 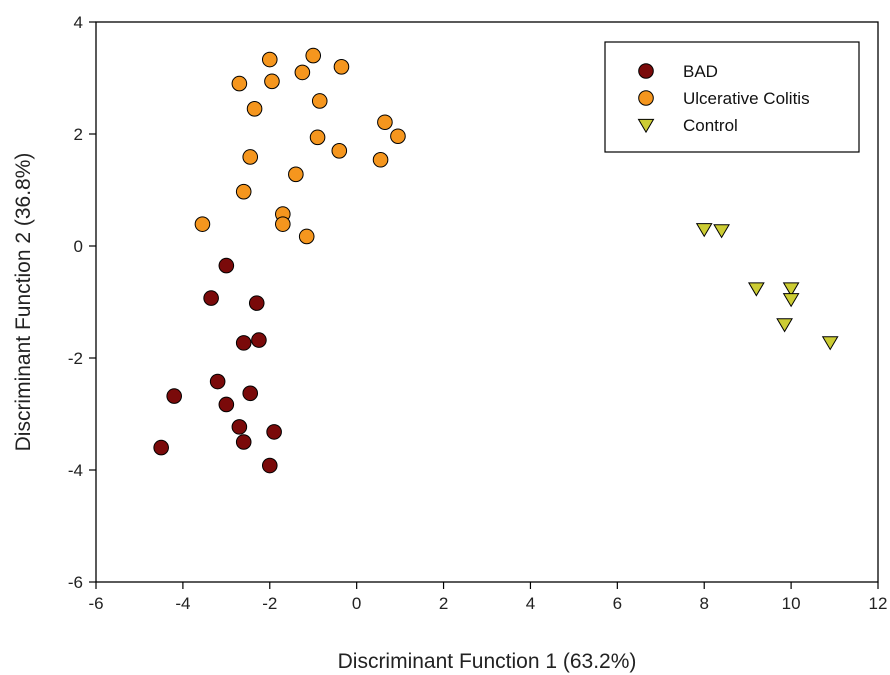 I want to click on x-tick-label: 8, so click(x=703, y=603).